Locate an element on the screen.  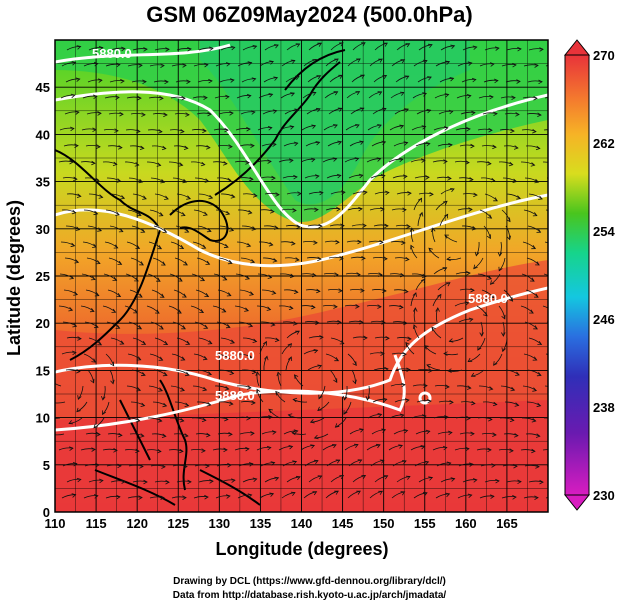
colorbar-bottom-arrow is located at coordinates (577, 502).